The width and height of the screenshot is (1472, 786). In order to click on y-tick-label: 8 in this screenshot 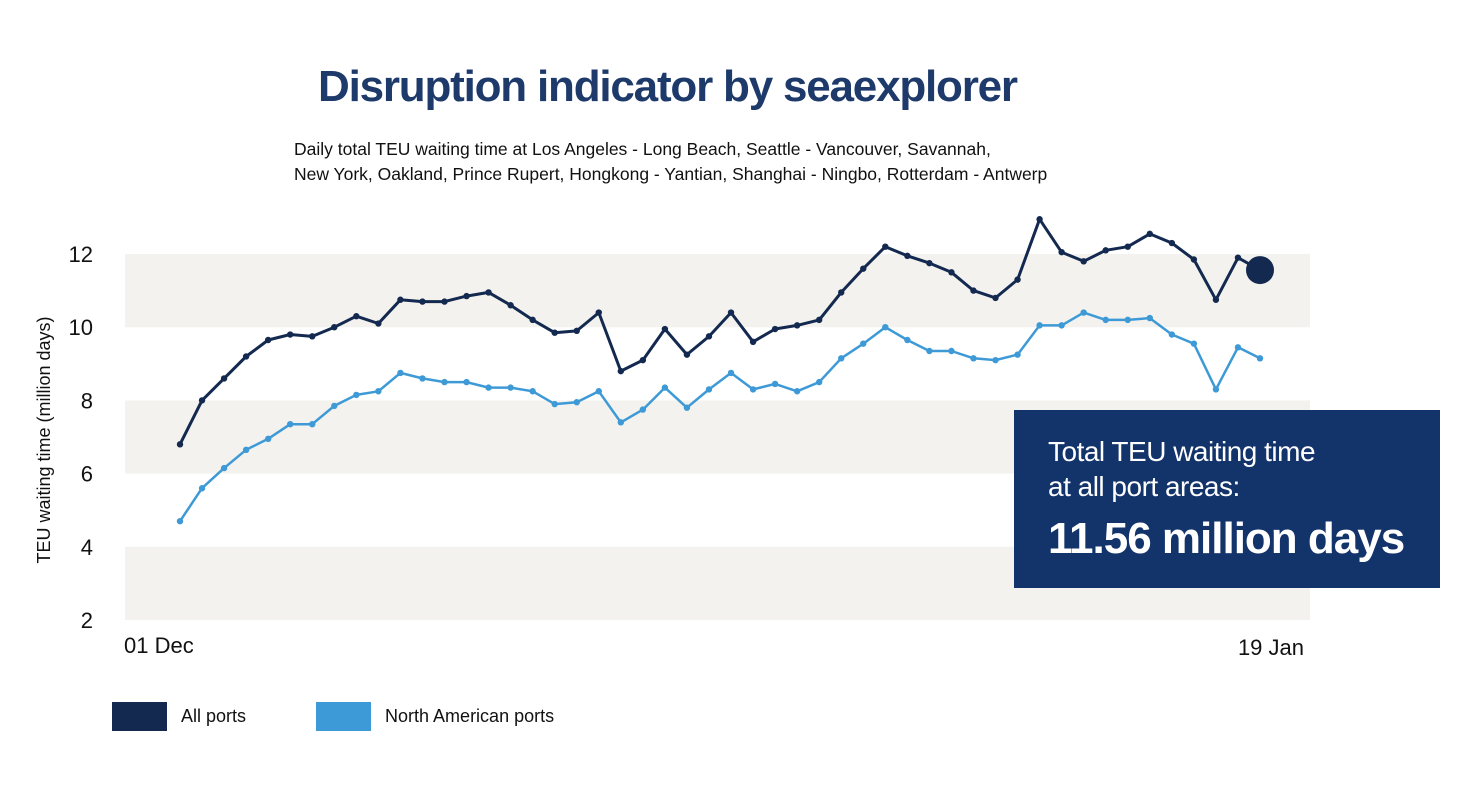, I will do `click(87, 400)`.